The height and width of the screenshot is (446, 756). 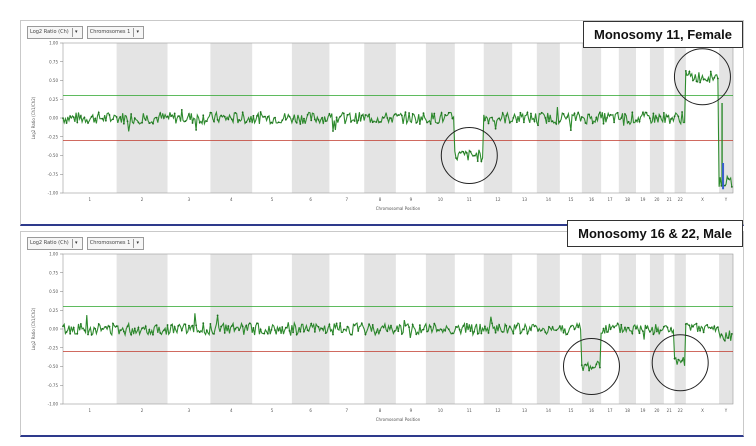 I want to click on x-axis-label: Chromosomal Position, so click(x=398, y=208).